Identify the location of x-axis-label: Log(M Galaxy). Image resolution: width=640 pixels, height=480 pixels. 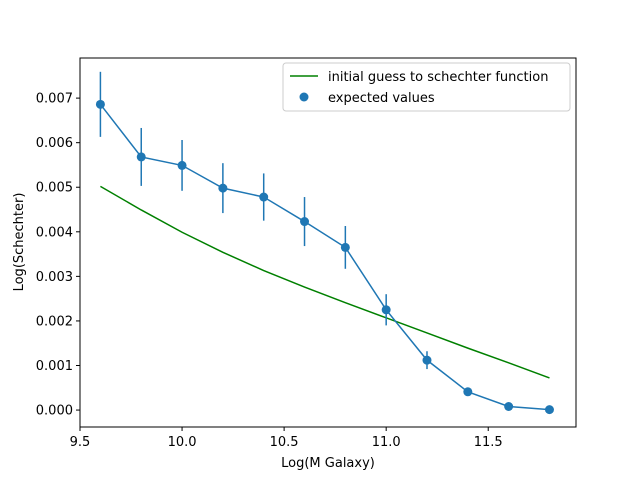
(328, 463).